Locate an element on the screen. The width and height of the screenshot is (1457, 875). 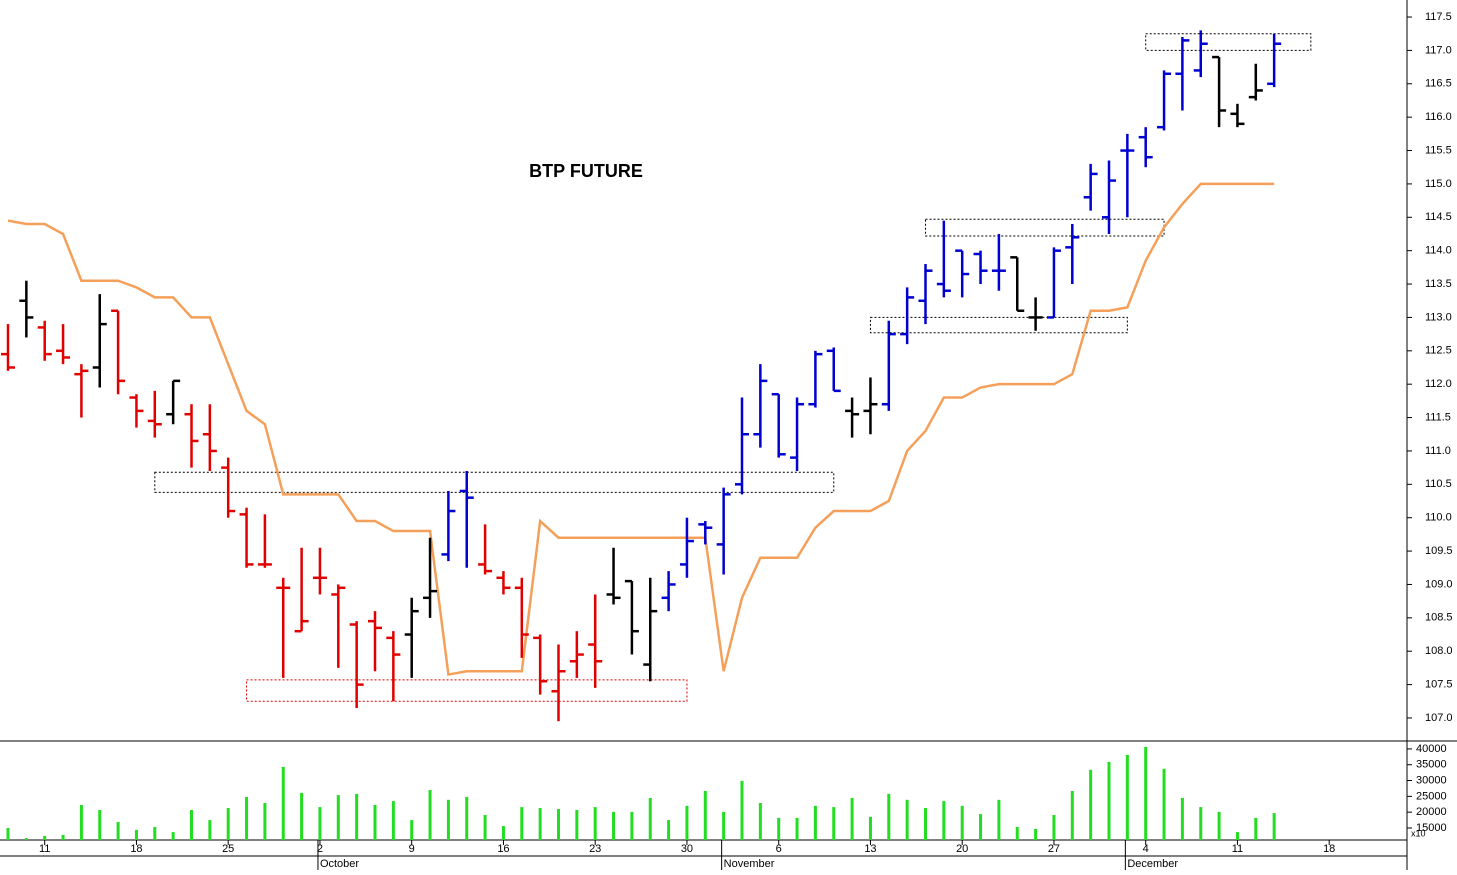
month-label: November is located at coordinates (749, 864).